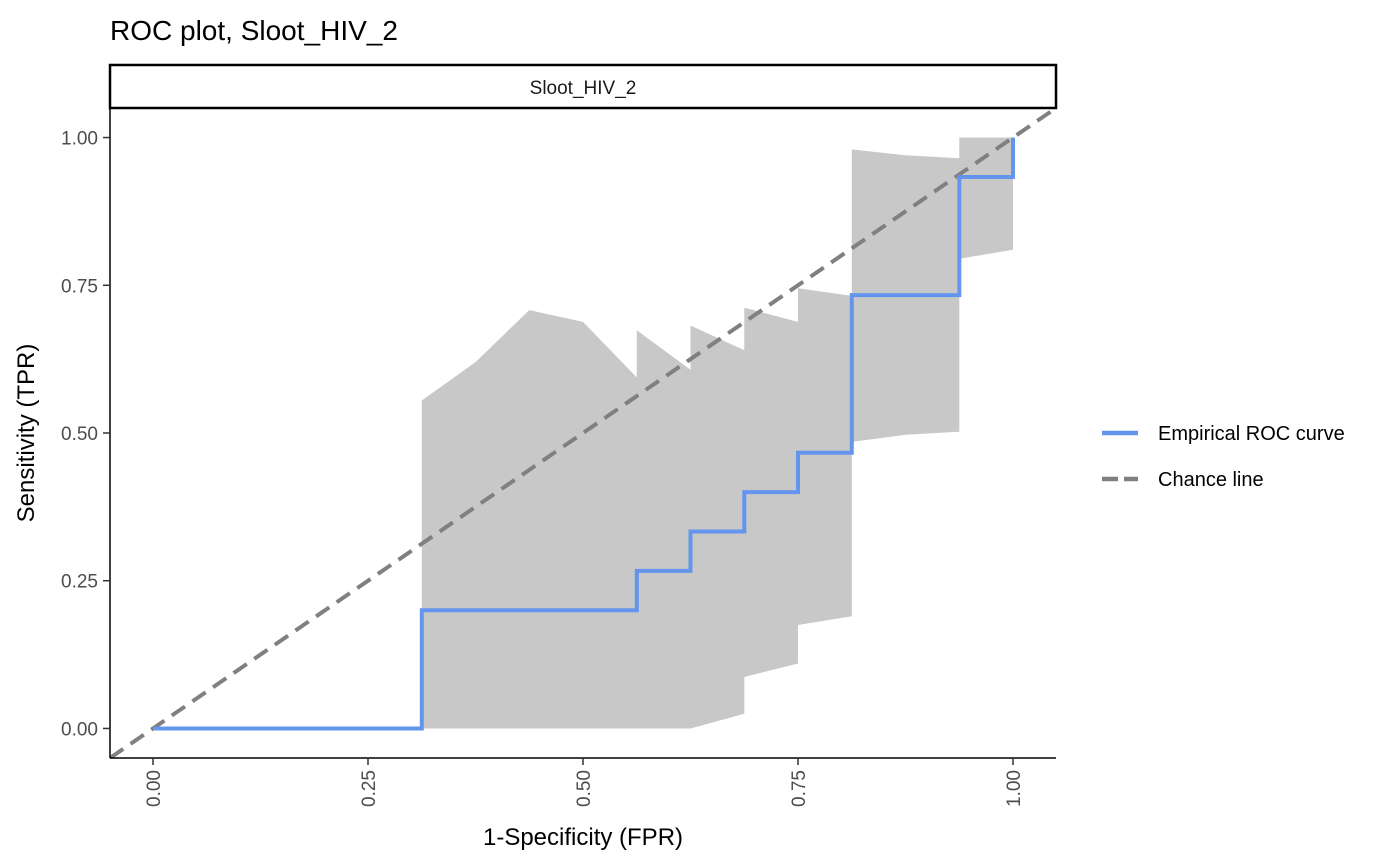 Image resolution: width=1400 pixels, height=865 pixels. Describe the element at coordinates (369, 788) in the screenshot. I see `x-tick-label: 0.25` at that location.